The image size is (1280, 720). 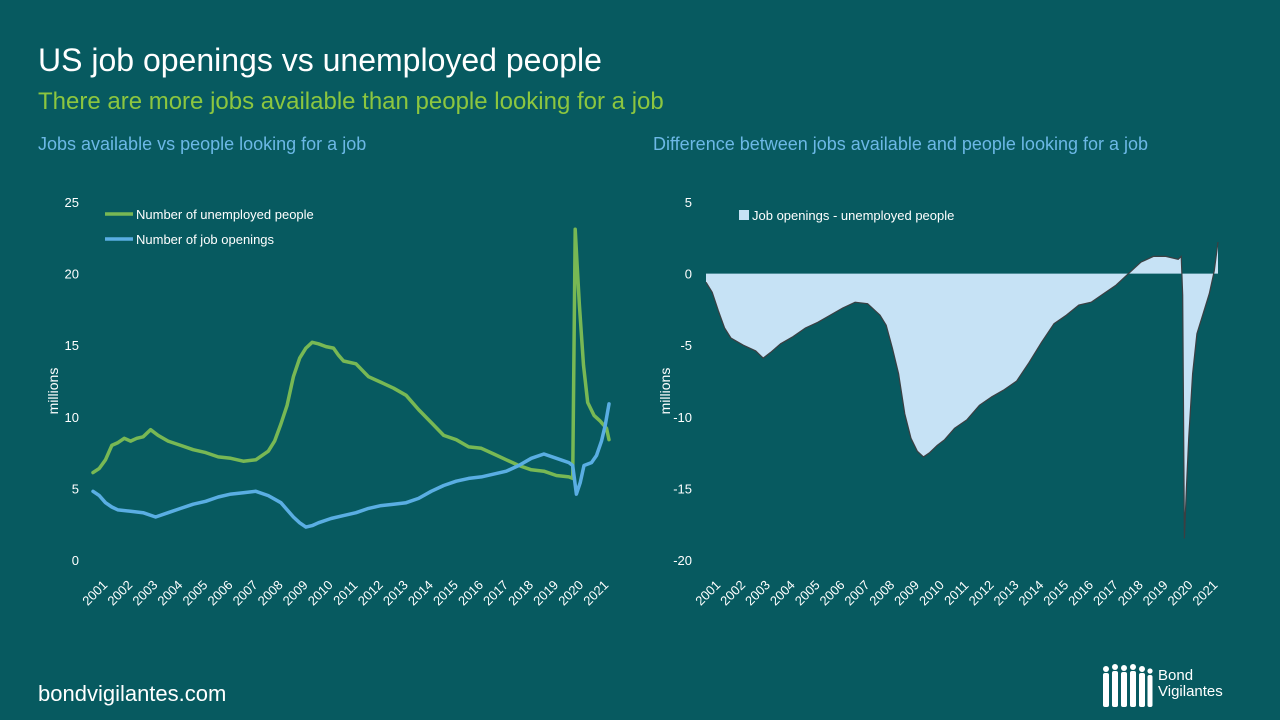 I want to click on legend-label: Number of unemployed people, so click(x=225, y=214).